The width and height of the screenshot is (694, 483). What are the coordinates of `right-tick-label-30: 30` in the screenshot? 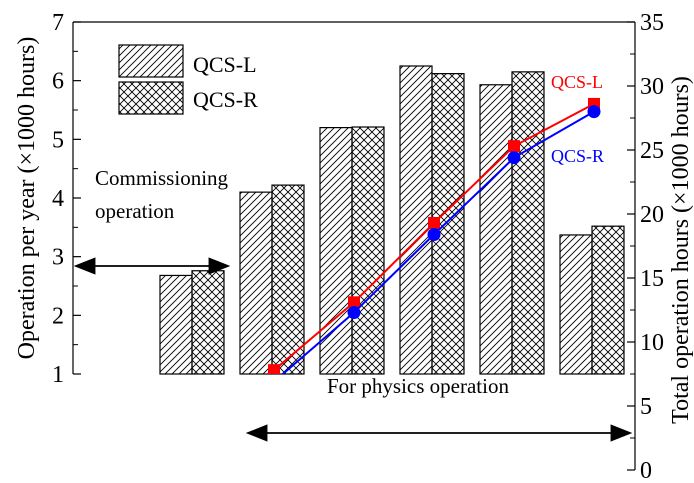 It's located at (652, 87).